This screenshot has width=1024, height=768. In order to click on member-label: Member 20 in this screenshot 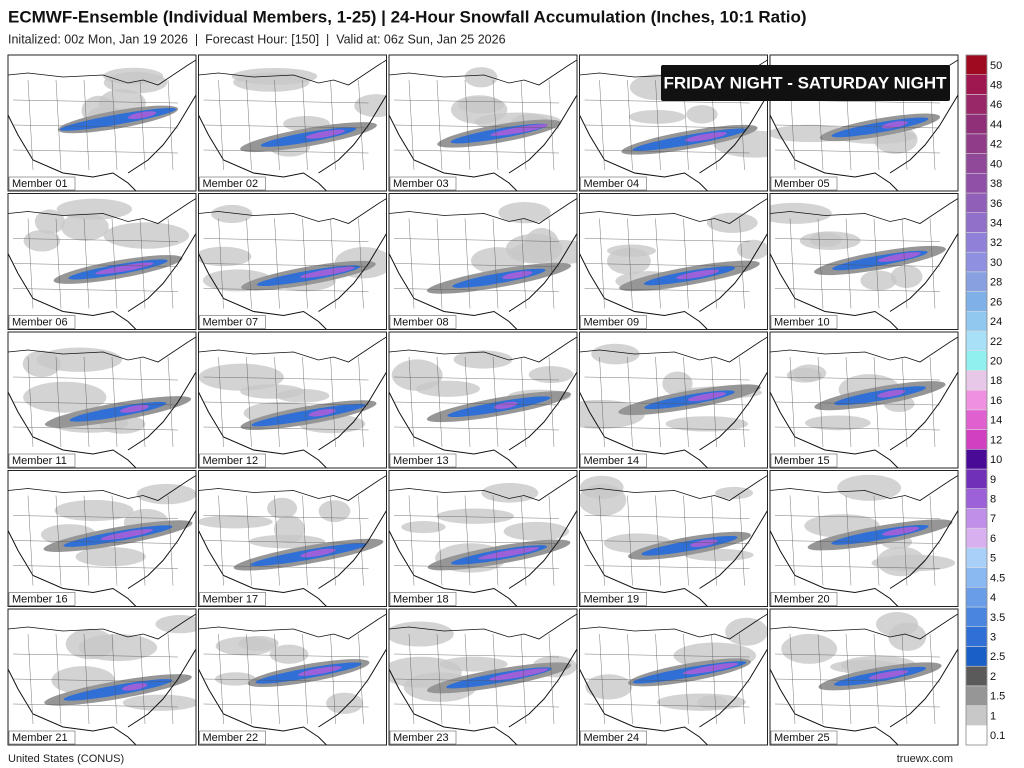, I will do `click(802, 599)`.